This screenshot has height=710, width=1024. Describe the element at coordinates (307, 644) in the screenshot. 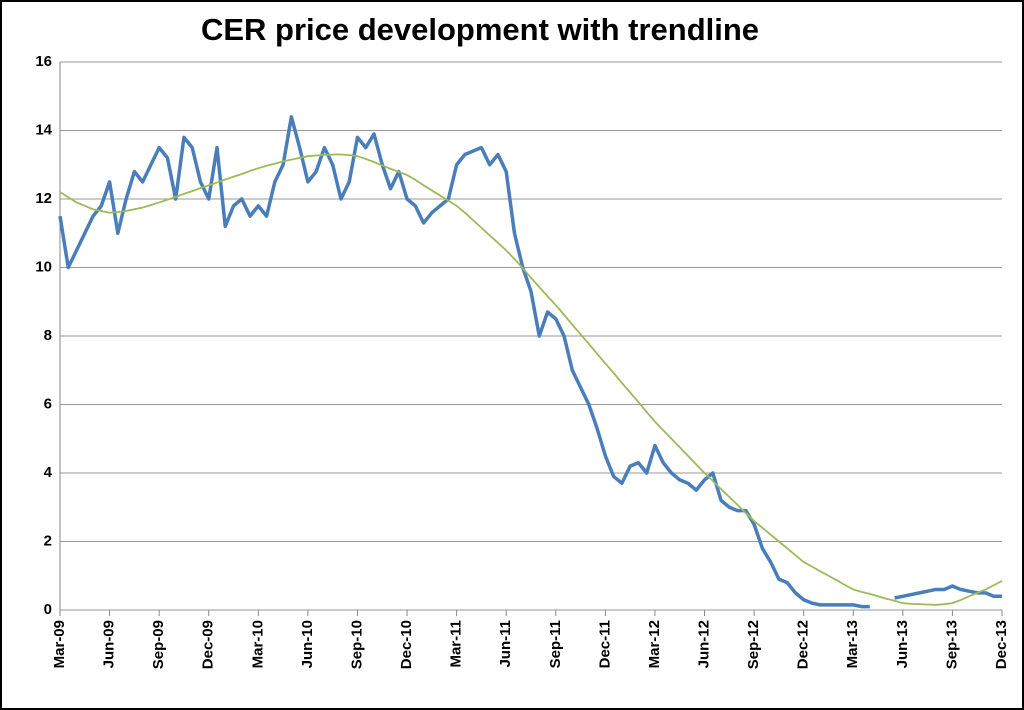

I see `x-tick-label: Jun-10` at that location.